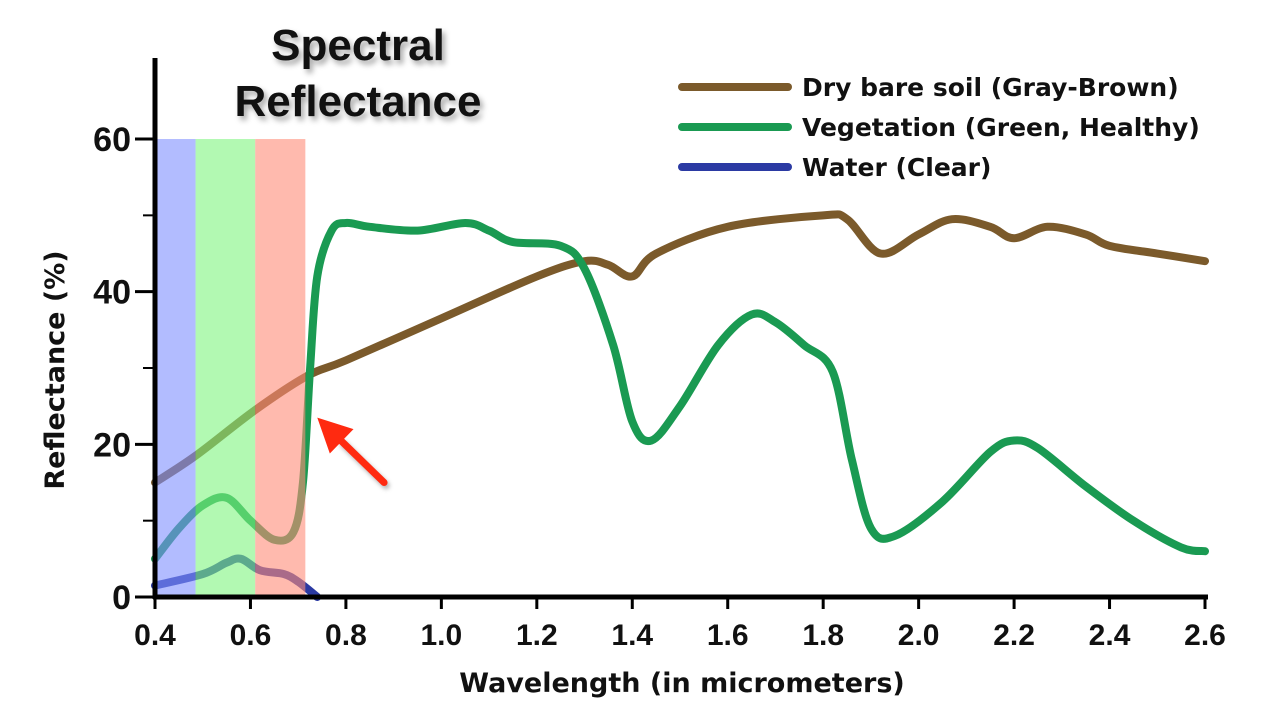 This screenshot has height=720, width=1280. Describe the element at coordinates (112, 445) in the screenshot. I see `y-tick-label: 20` at that location.